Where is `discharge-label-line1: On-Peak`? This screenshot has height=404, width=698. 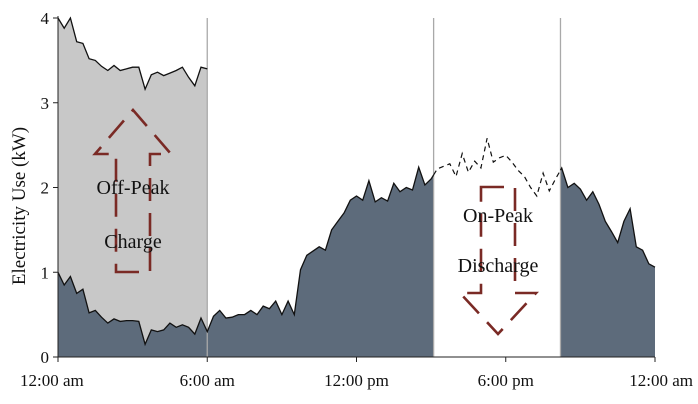 discharge-label-line1: On-Peak is located at coordinates (498, 216).